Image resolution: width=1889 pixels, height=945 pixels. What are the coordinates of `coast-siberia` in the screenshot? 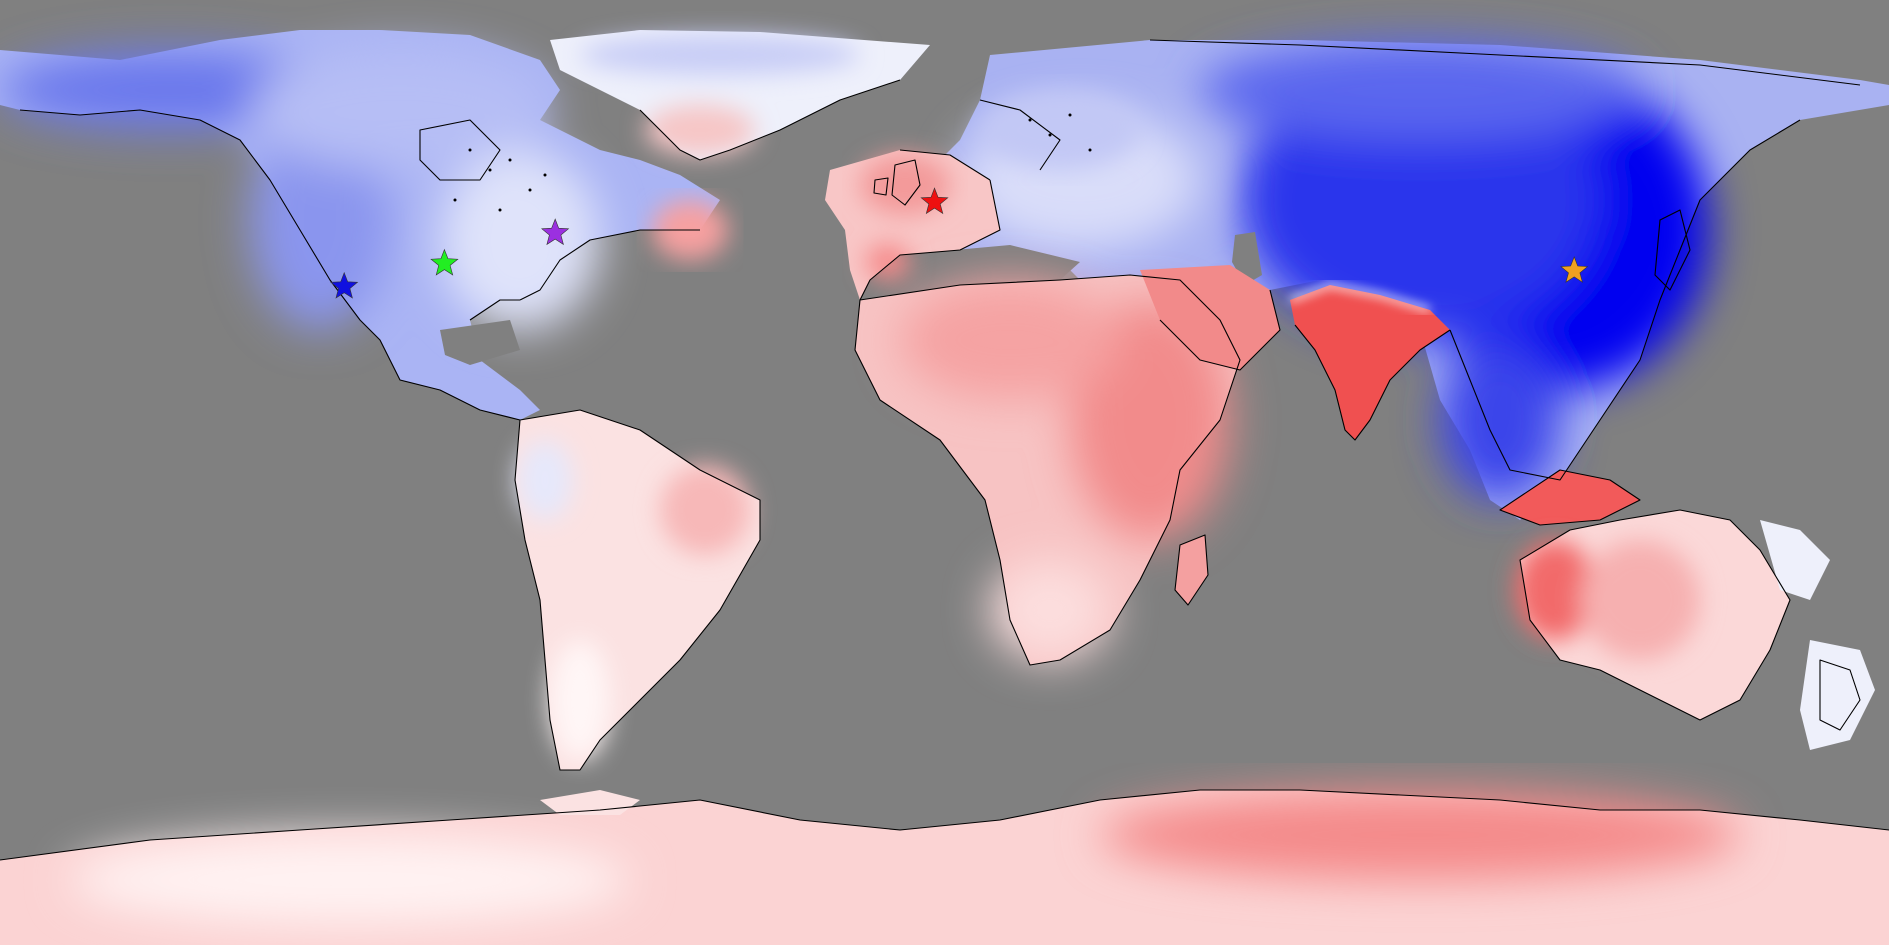 It's located at (1505, 62).